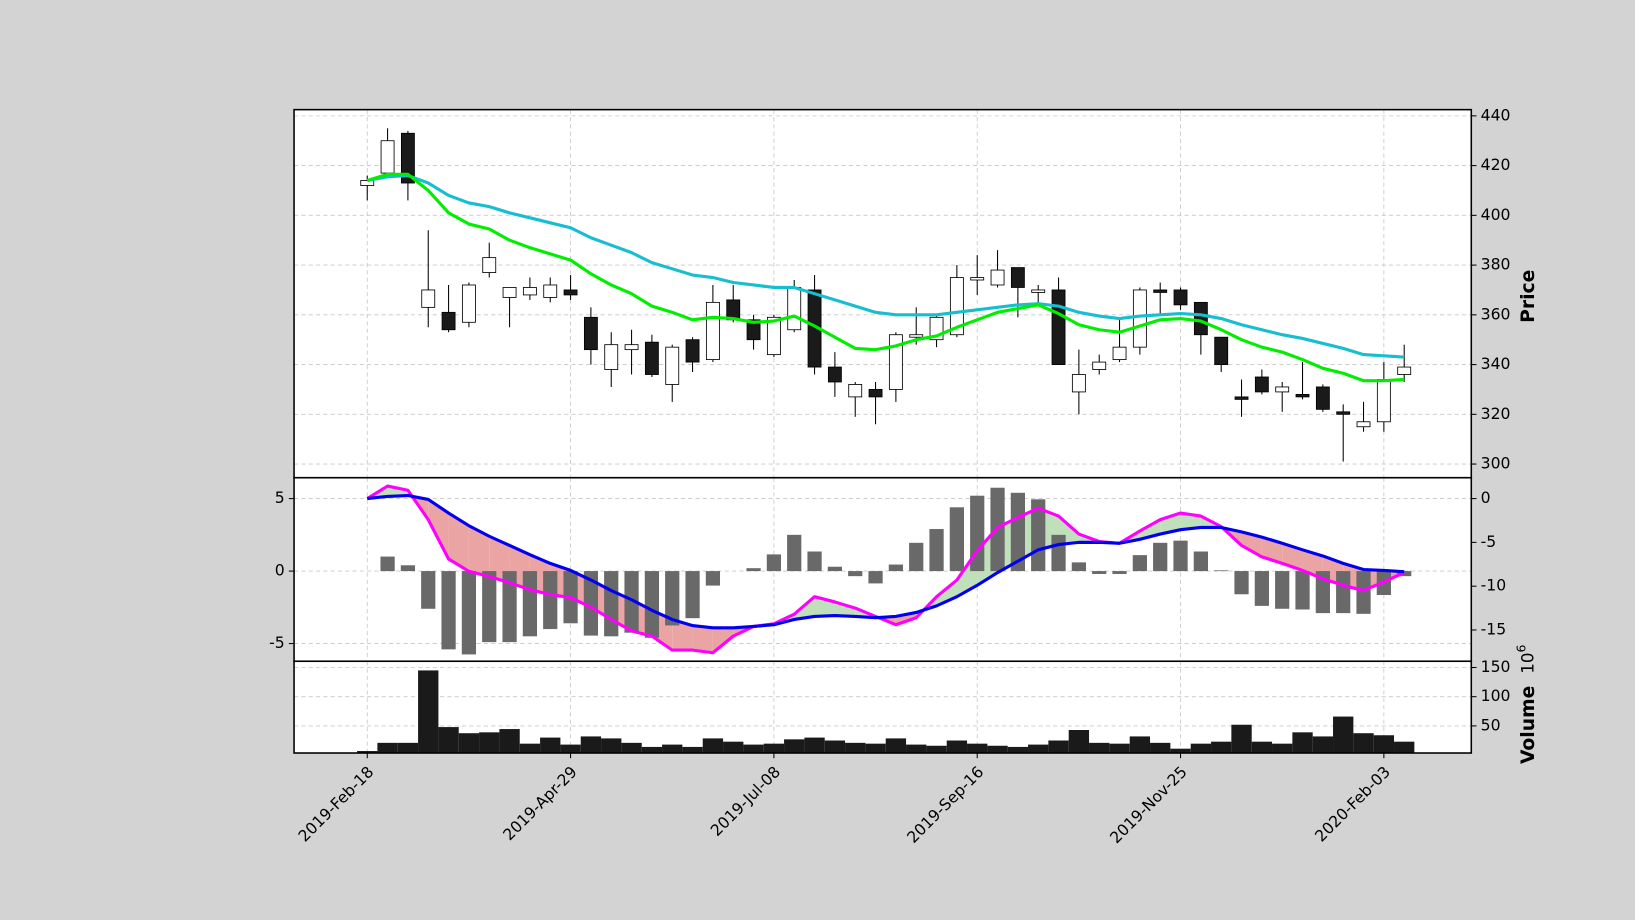 The height and width of the screenshot is (920, 1635). Describe the element at coordinates (1496, 313) in the screenshot. I see `y-tick-label: 360` at that location.